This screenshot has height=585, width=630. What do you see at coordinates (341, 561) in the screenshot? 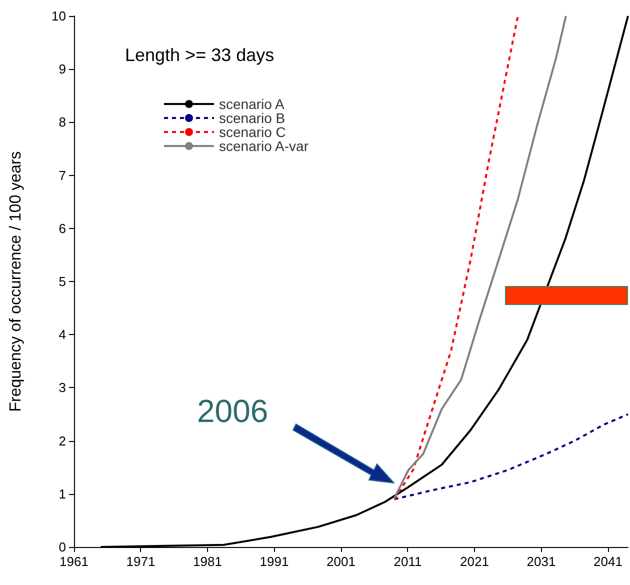
I see `x-tick-label: 2001` at bounding box center [341, 561].